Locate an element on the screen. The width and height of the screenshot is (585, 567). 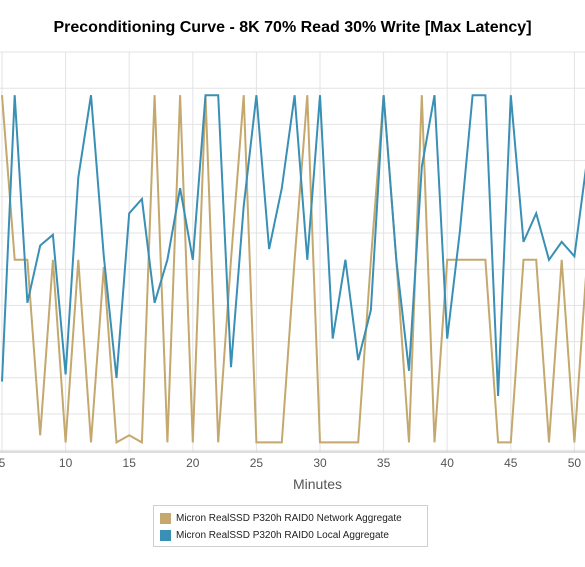
x-axis-label: Minutes is located at coordinates (317, 484).